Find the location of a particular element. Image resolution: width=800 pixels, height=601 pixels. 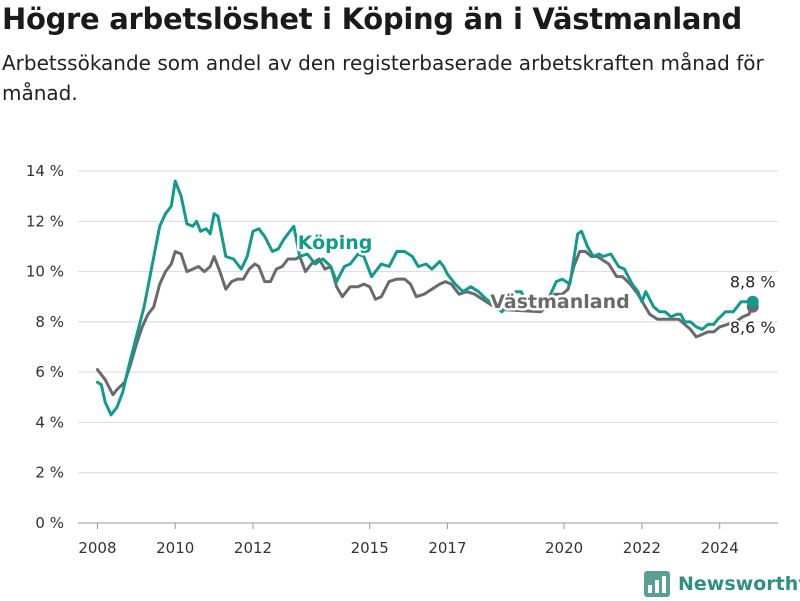

y-tick-label: 10 % is located at coordinates (45, 272).